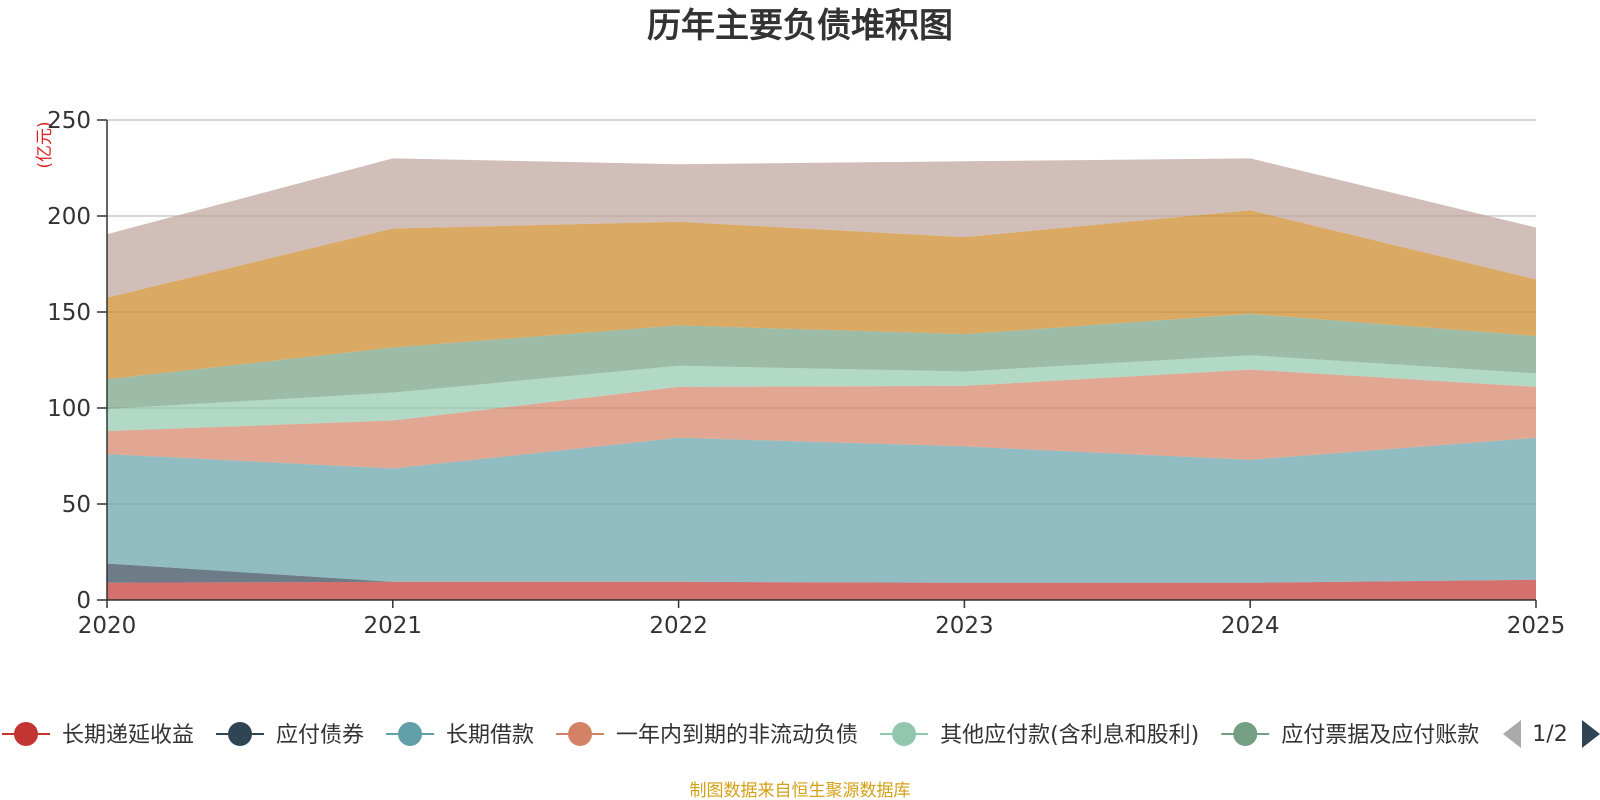 Image resolution: width=1600 pixels, height=800 pixels. Describe the element at coordinates (678, 626) in the screenshot. I see `x-tick-label-2022: 2022` at that location.